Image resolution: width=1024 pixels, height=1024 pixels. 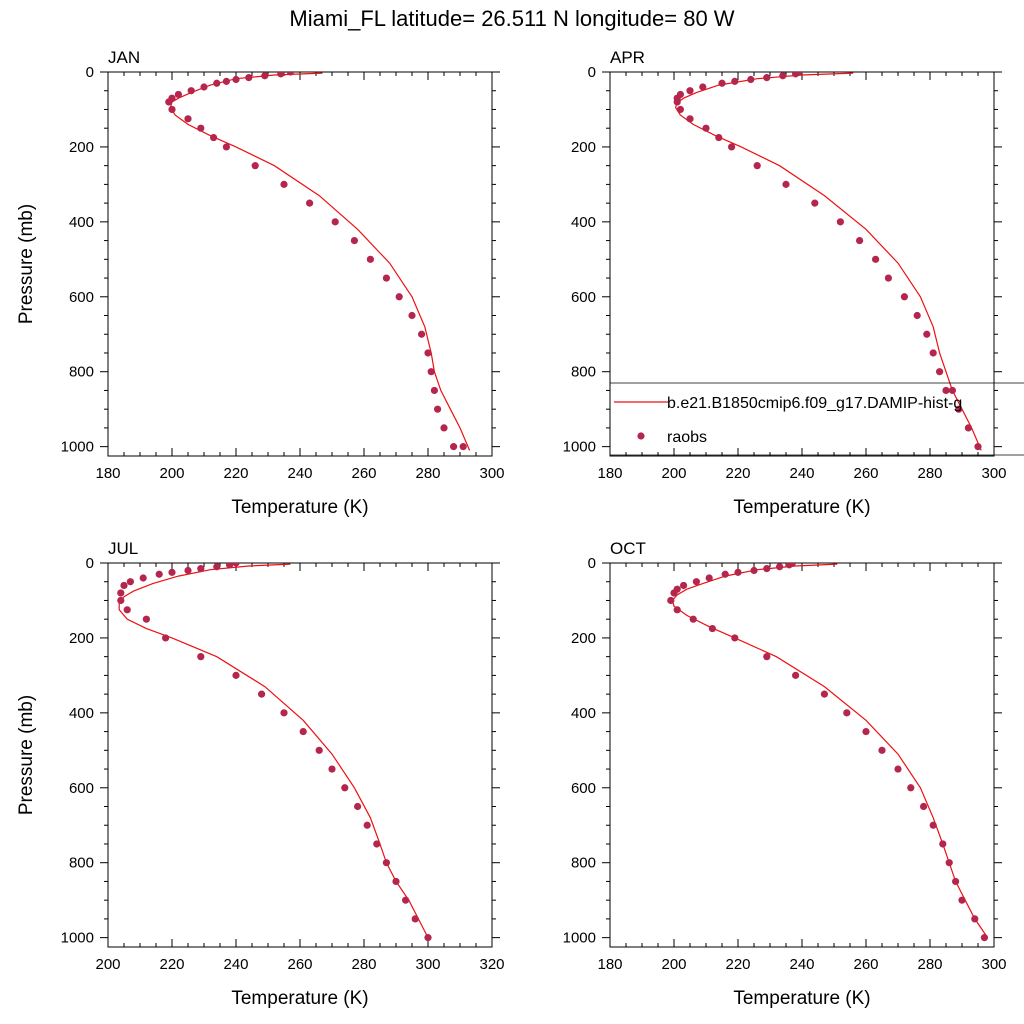 I want to click on x-tick-label: 240, so click(x=801, y=964).